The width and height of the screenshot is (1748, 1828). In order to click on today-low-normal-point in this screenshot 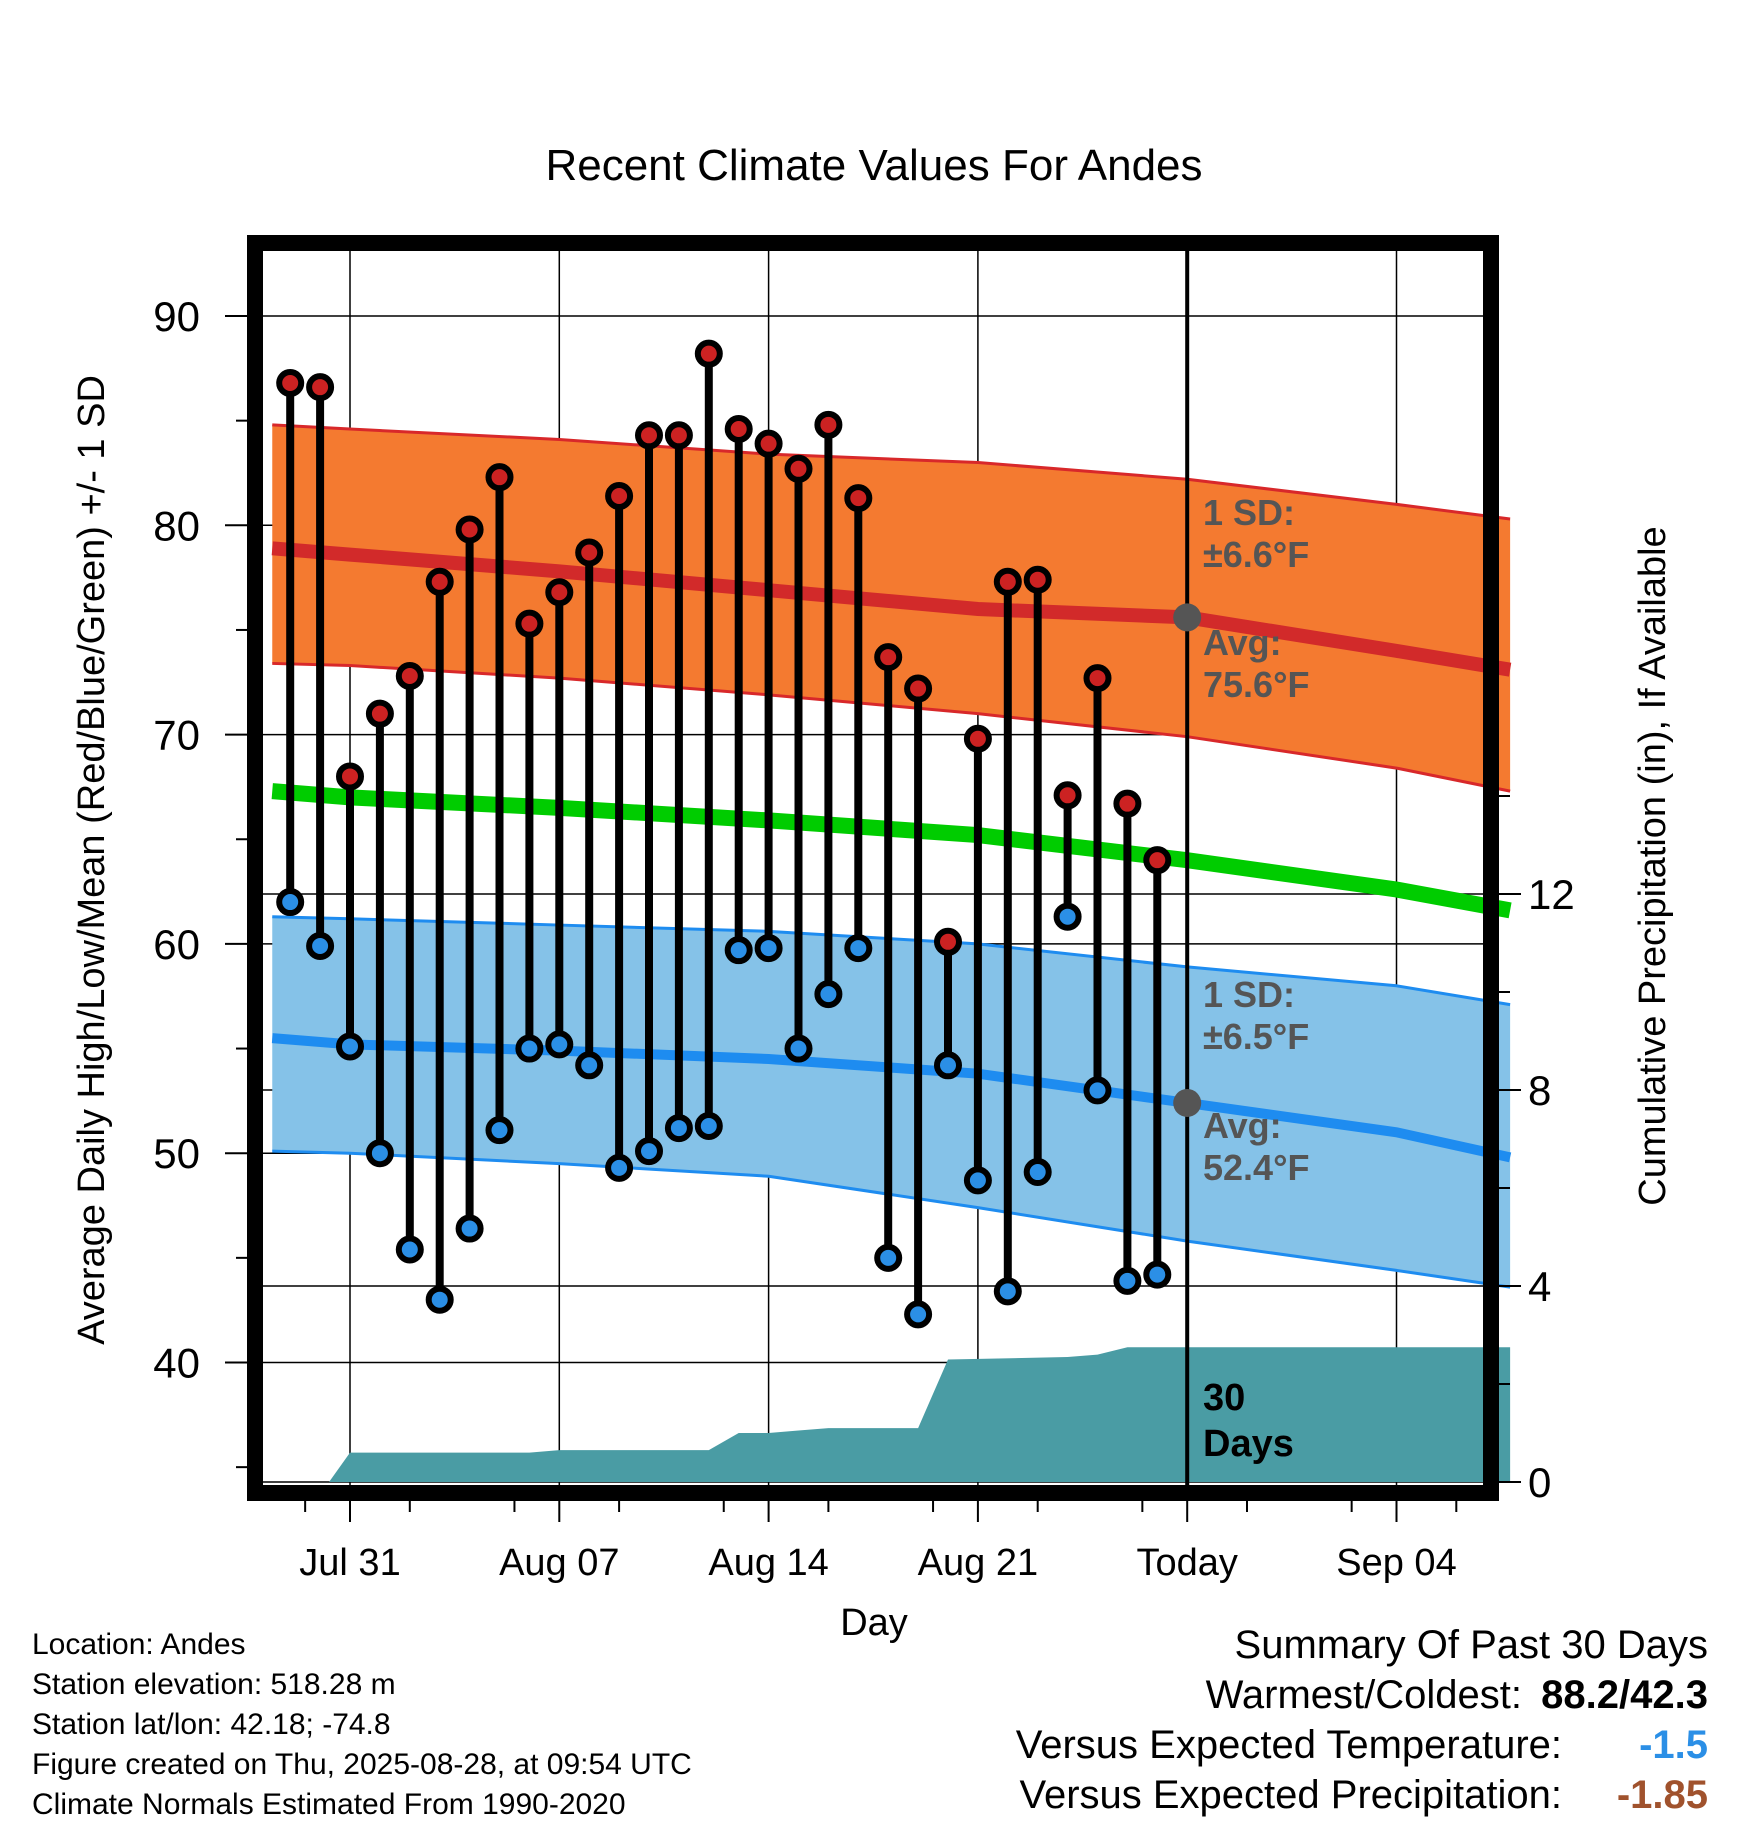, I will do `click(1187, 1102)`.